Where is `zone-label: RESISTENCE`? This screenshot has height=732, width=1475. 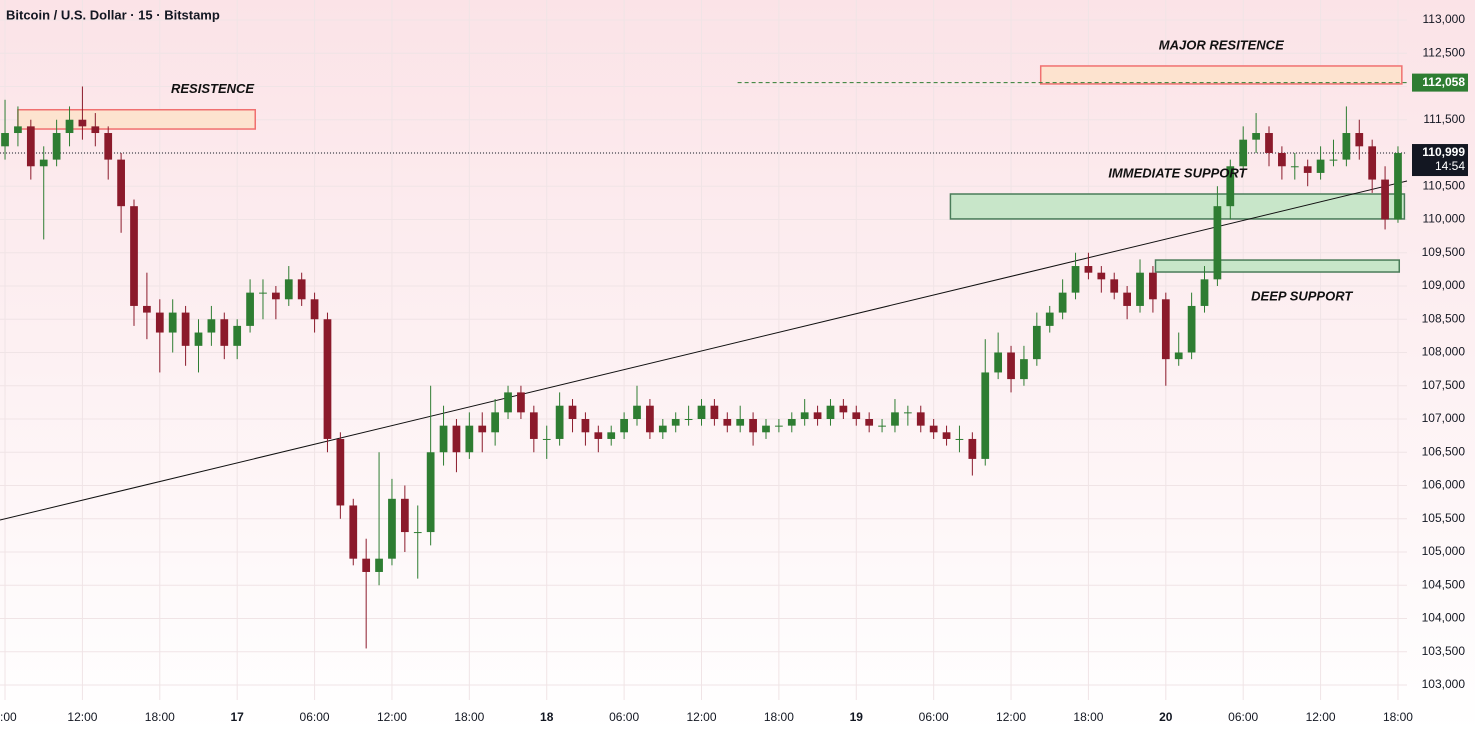 zone-label: RESISTENCE is located at coordinates (212, 88).